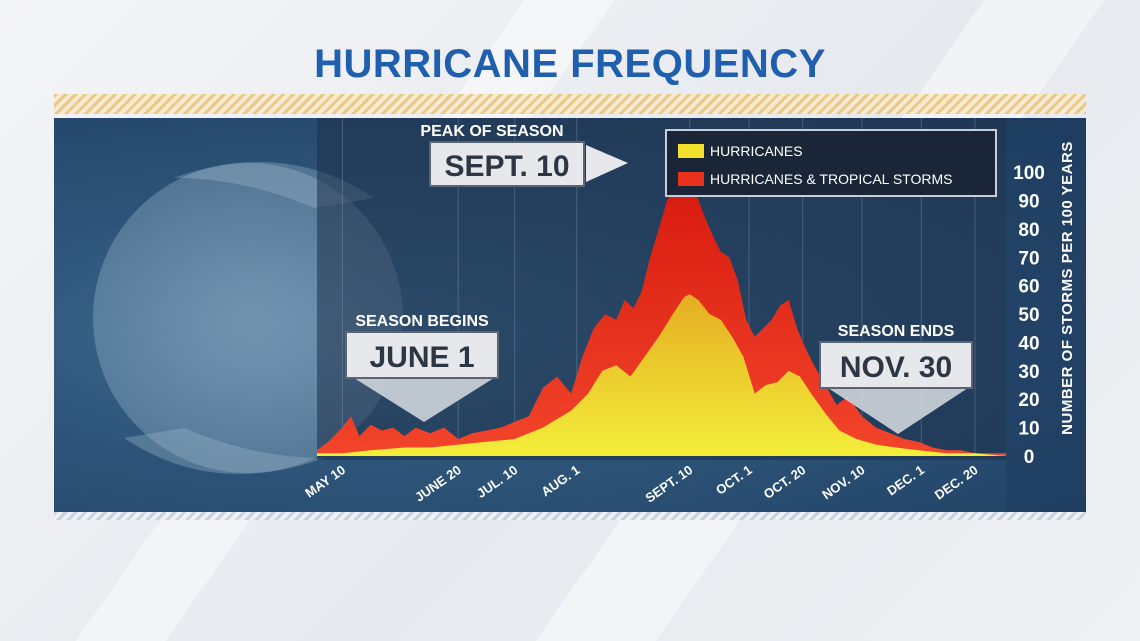  What do you see at coordinates (570, 104) in the screenshot?
I see `decorative-hatch-bar` at bounding box center [570, 104].